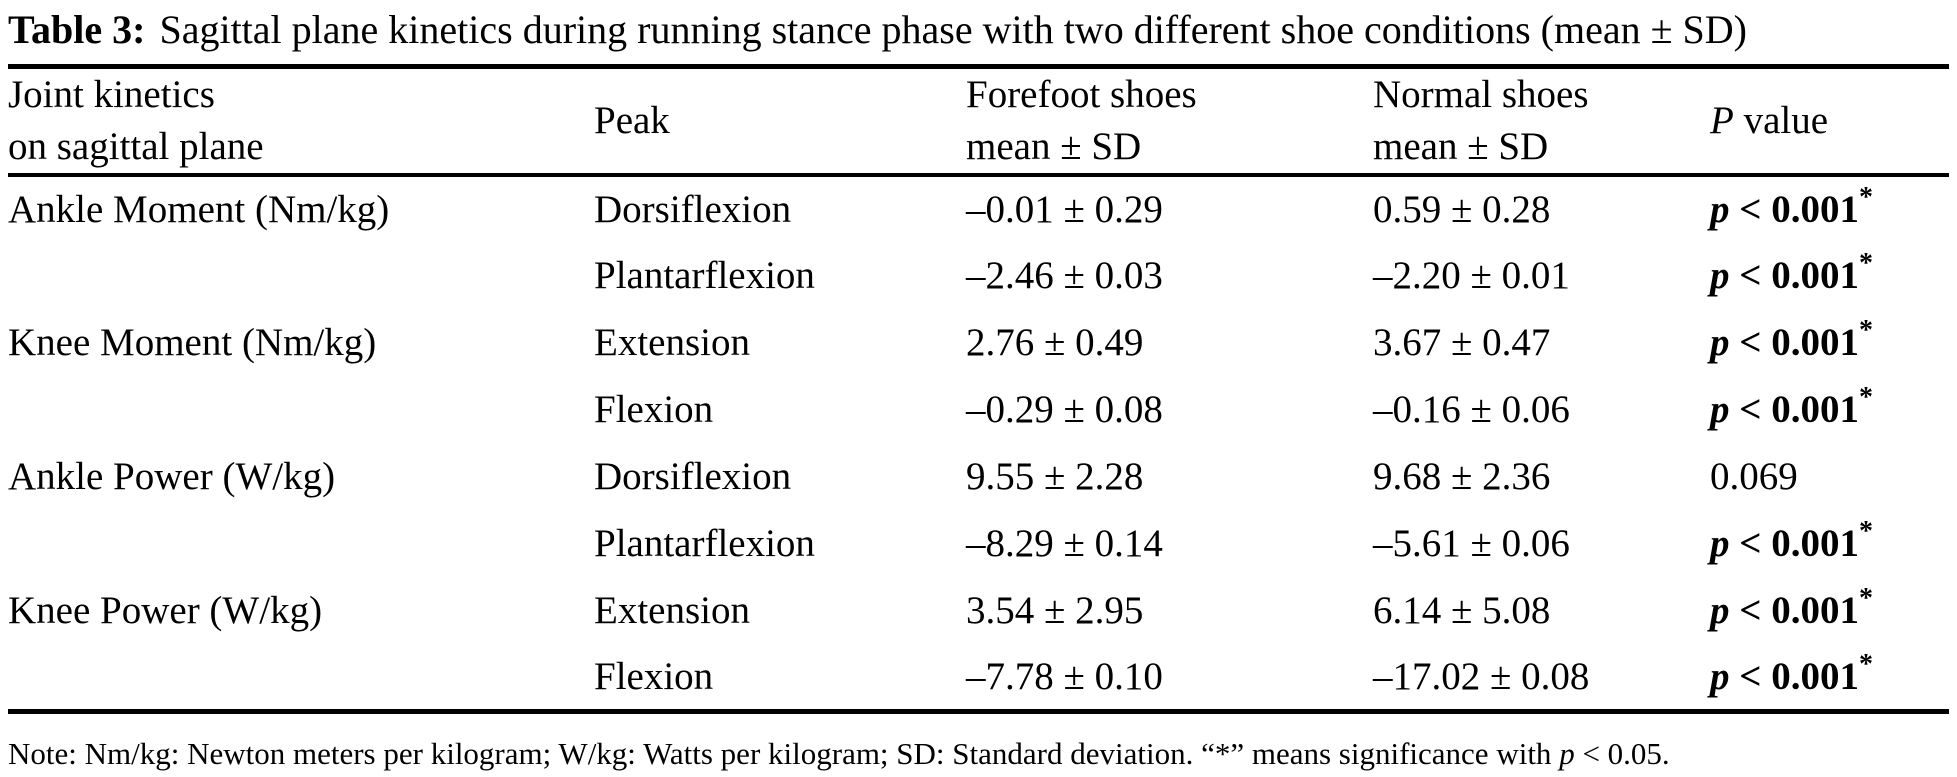 Image resolution: width=1957 pixels, height=777 pixels. What do you see at coordinates (1064, 409) in the screenshot?
I see `forefoot-cell: –0.29 ± 0.08` at bounding box center [1064, 409].